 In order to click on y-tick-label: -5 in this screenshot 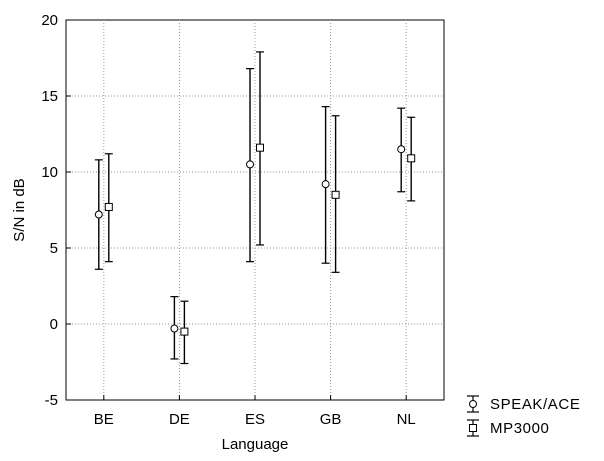, I will do `click(51, 400)`.